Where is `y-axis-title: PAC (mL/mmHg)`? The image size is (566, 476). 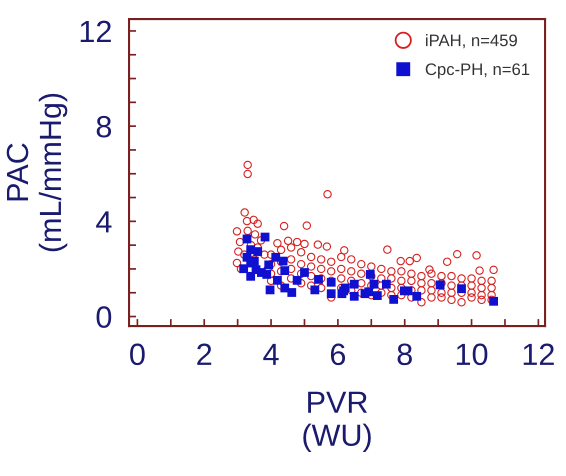
y-axis-title: PAC (mL/mmHg) is located at coordinates (37, 173).